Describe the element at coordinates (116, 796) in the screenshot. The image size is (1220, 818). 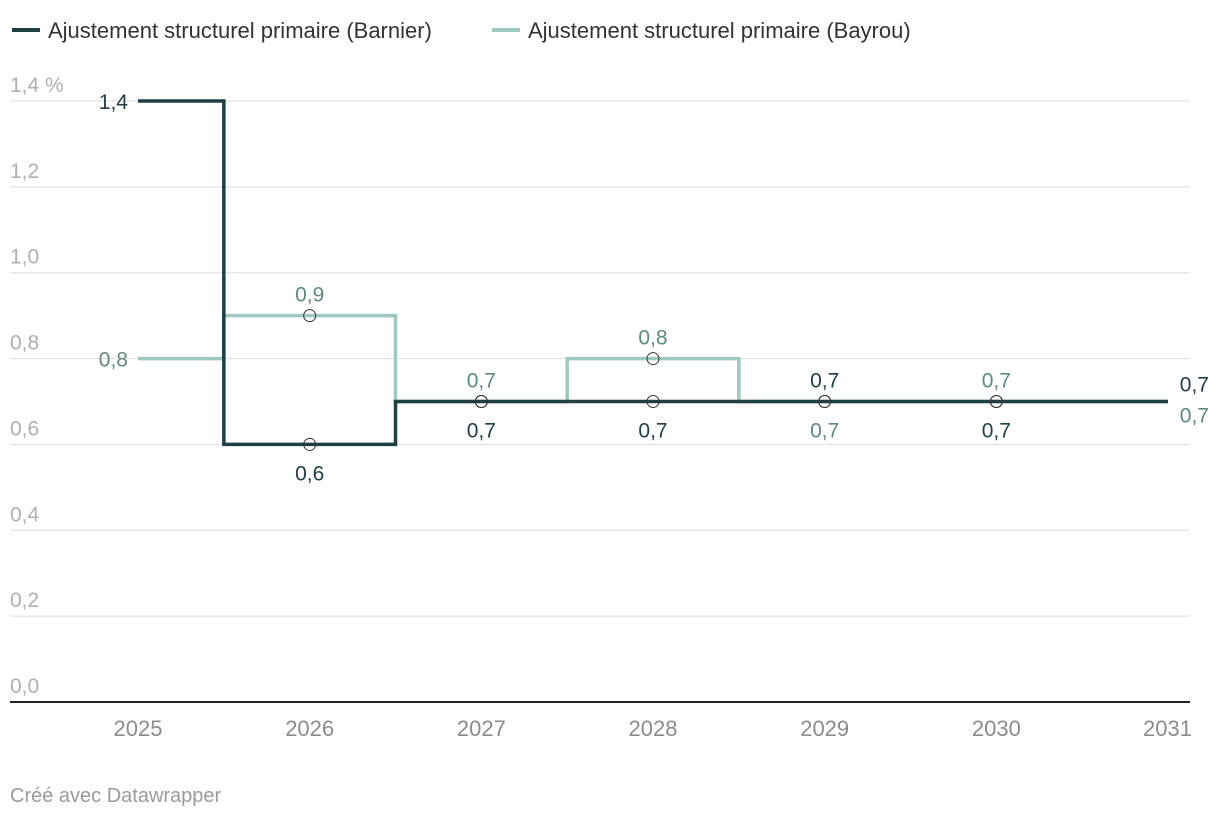
I see `footer-credit: Créé avec Datawrapper` at that location.